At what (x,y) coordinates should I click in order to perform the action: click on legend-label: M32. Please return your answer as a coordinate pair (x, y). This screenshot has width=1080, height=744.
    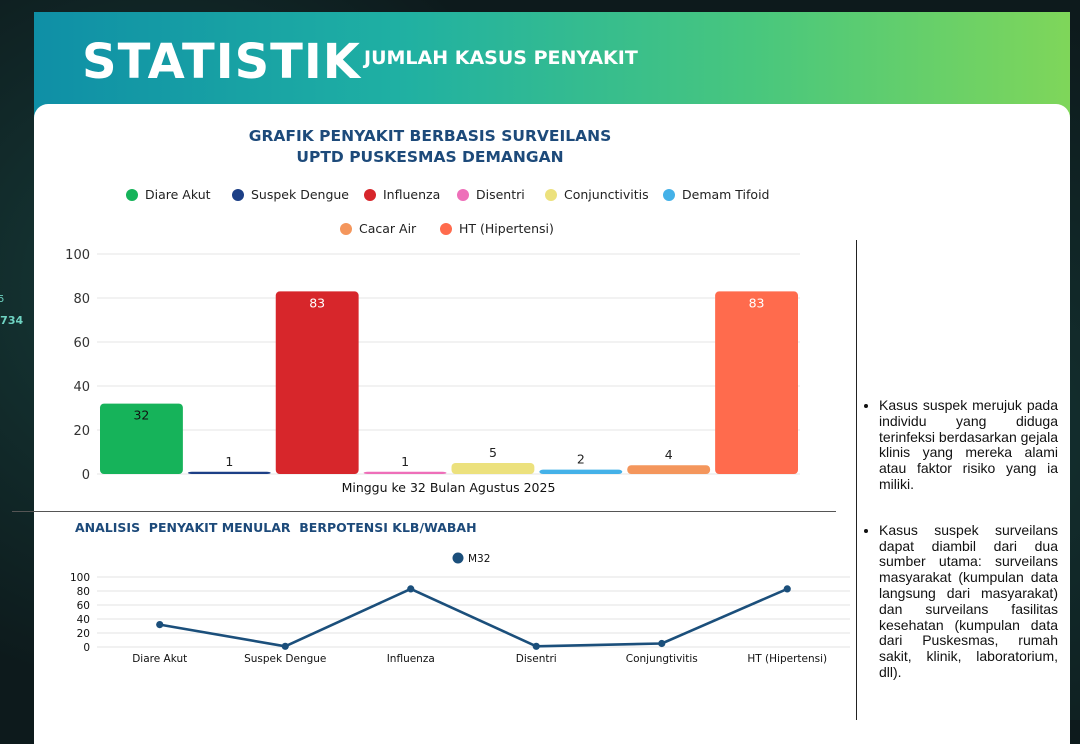
    Looking at the image, I should click on (479, 559).